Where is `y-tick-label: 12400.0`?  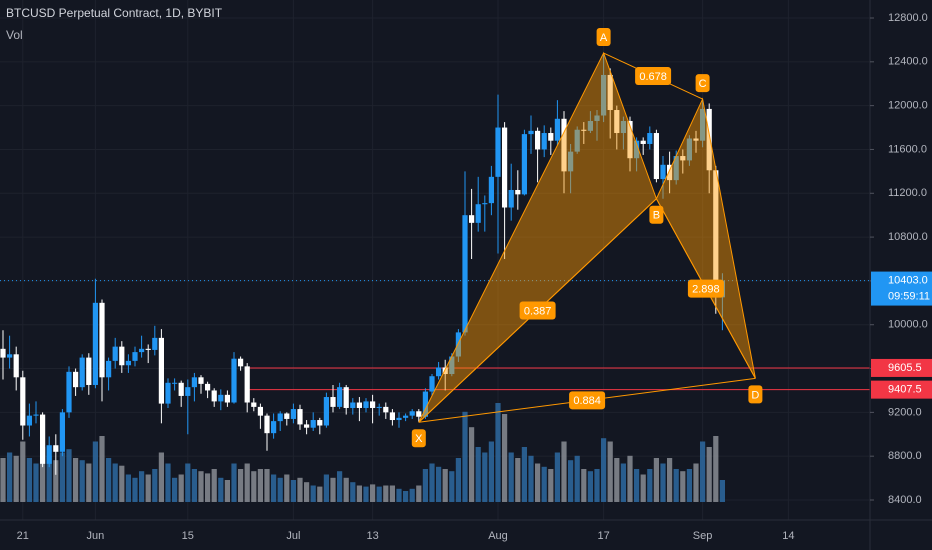
y-tick-label: 12400.0 is located at coordinates (908, 62).